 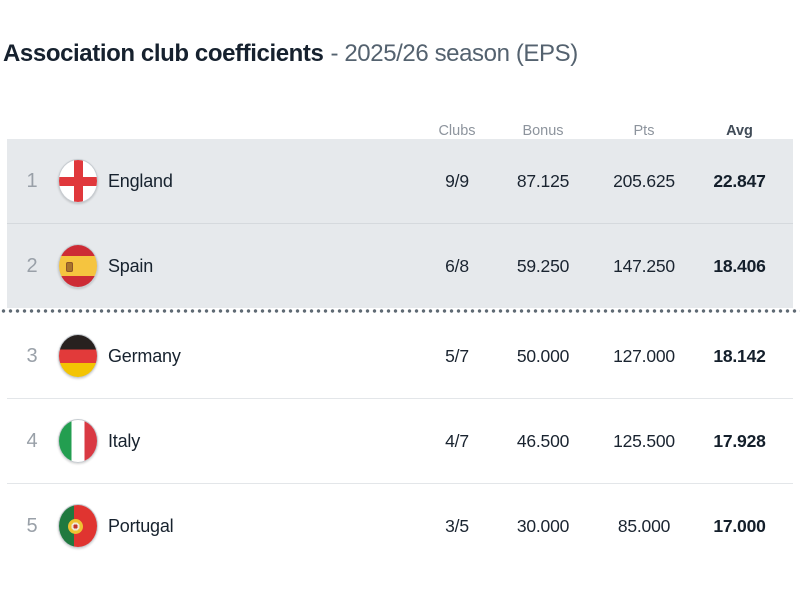 I want to click on bonus-value: 50.000, so click(x=543, y=355).